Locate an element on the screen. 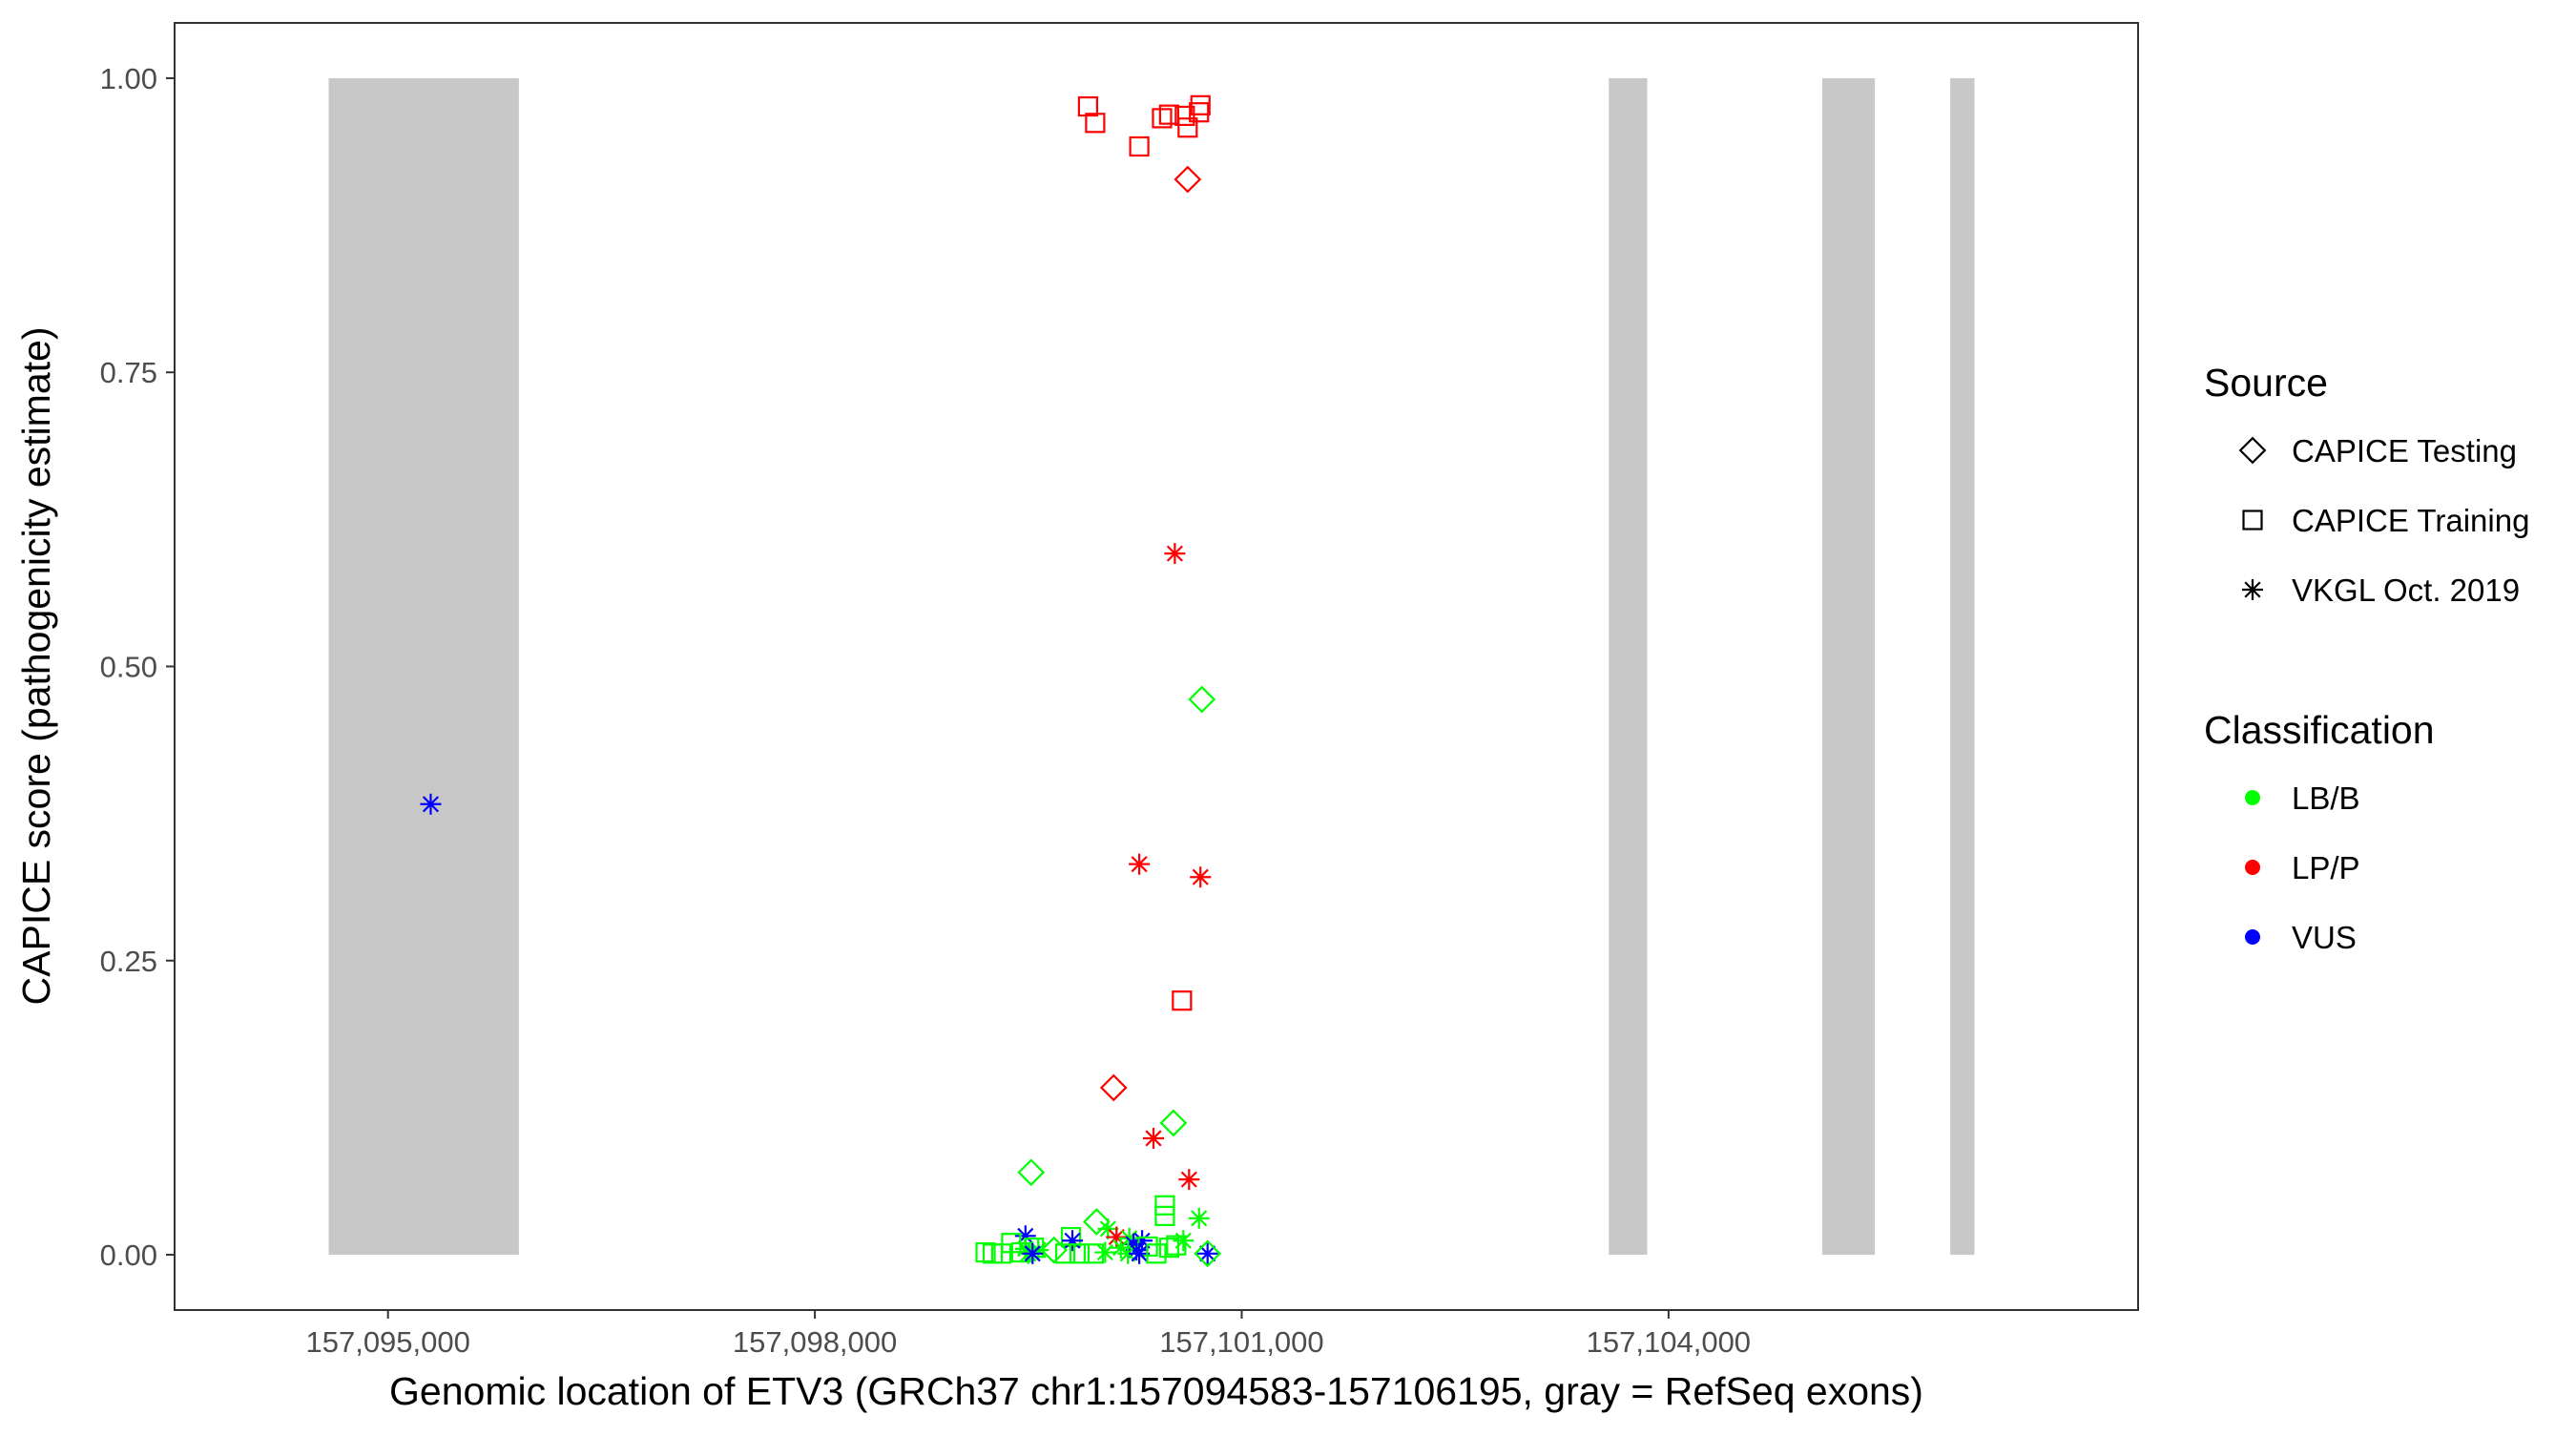 The image size is (2576, 1436). legend-classification-title: Classification is located at coordinates (2319, 730).